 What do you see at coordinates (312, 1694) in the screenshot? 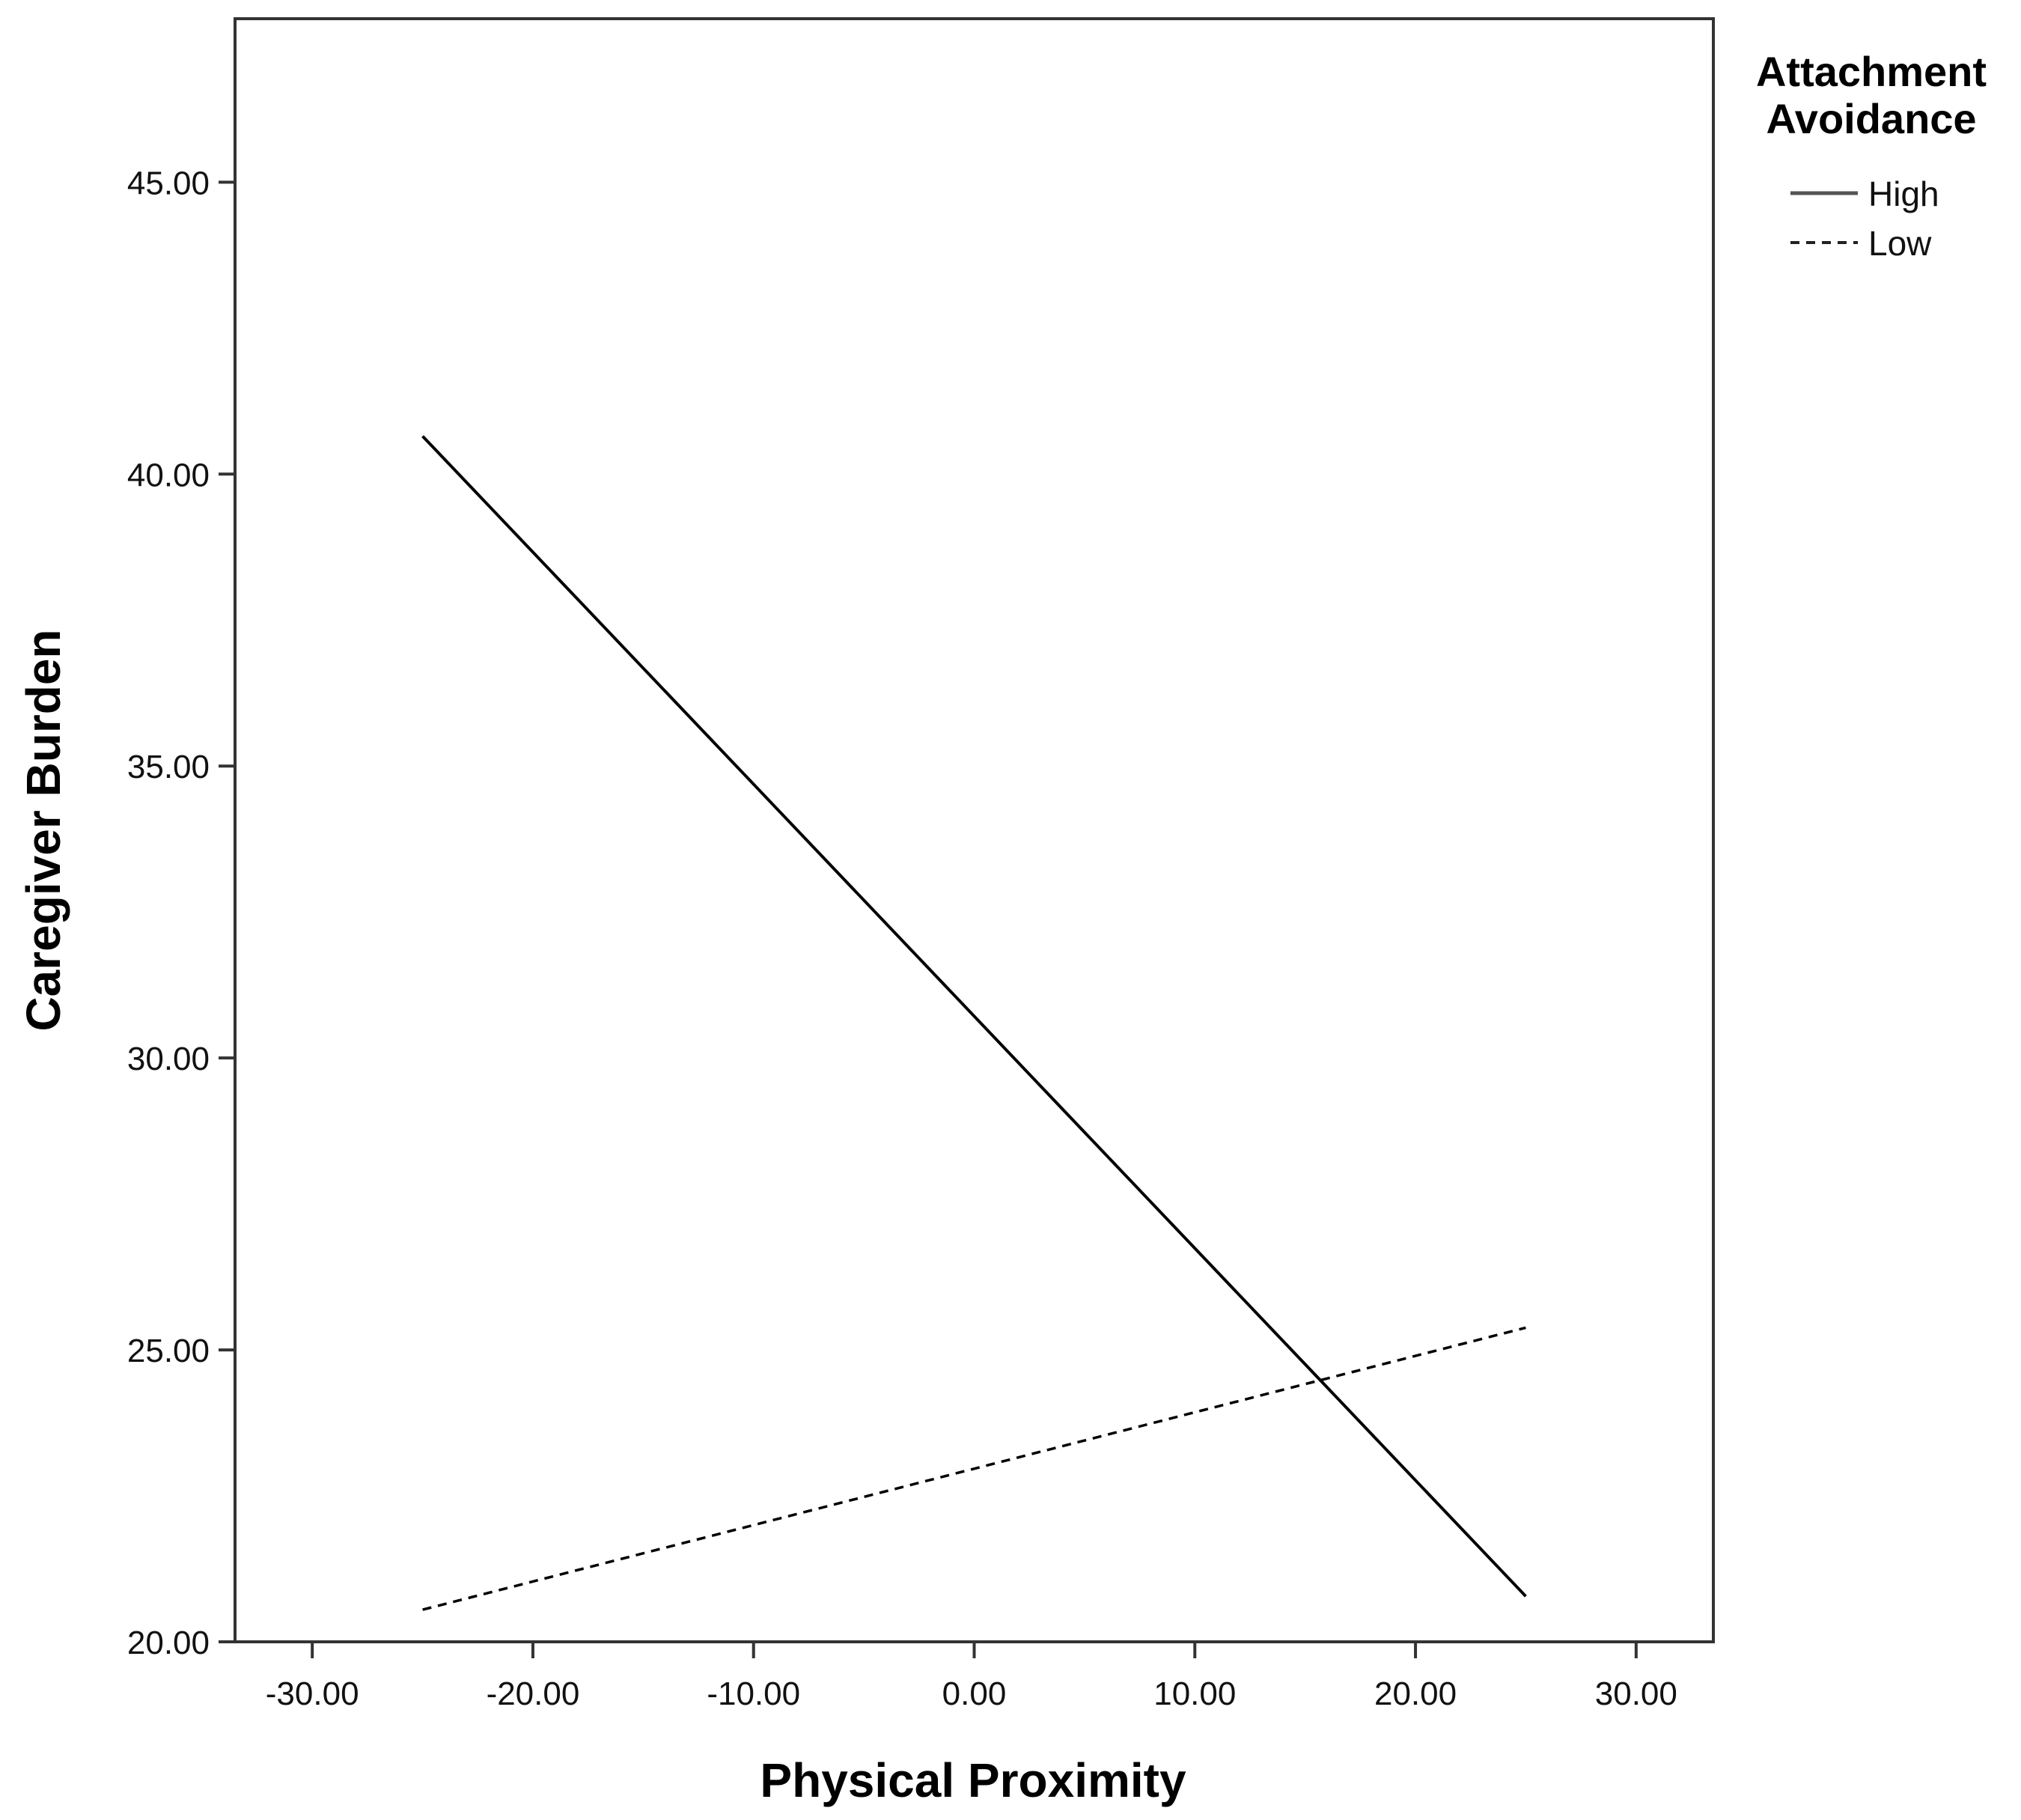
I see `x-tick-label: -30.00` at bounding box center [312, 1694].